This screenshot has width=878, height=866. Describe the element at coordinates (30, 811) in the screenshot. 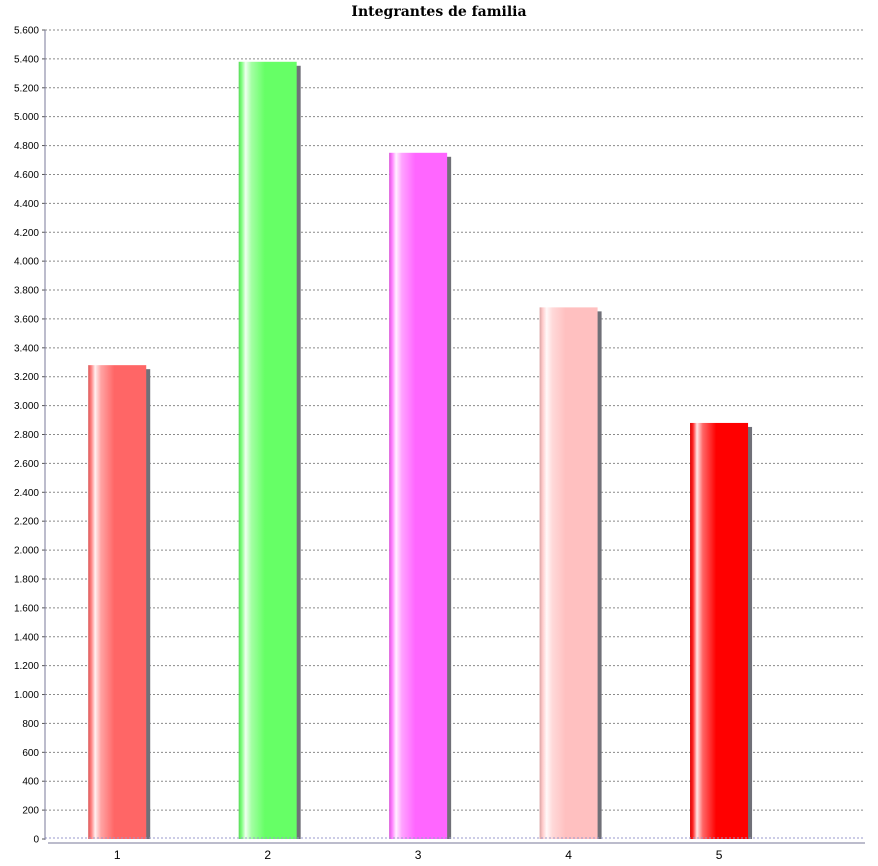

I see `y-tick-label: 200` at that location.